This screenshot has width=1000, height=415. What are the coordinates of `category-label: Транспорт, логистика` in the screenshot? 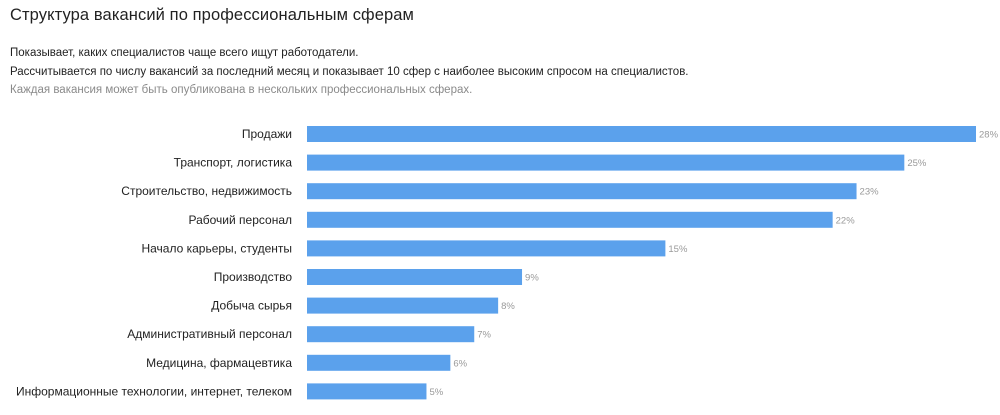 It's located at (233, 163).